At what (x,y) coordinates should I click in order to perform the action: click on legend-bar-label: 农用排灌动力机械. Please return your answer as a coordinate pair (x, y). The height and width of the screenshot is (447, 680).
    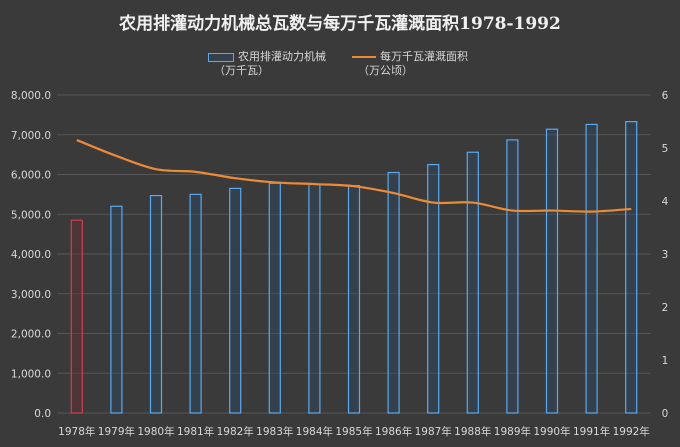
    Looking at the image, I should click on (282, 56).